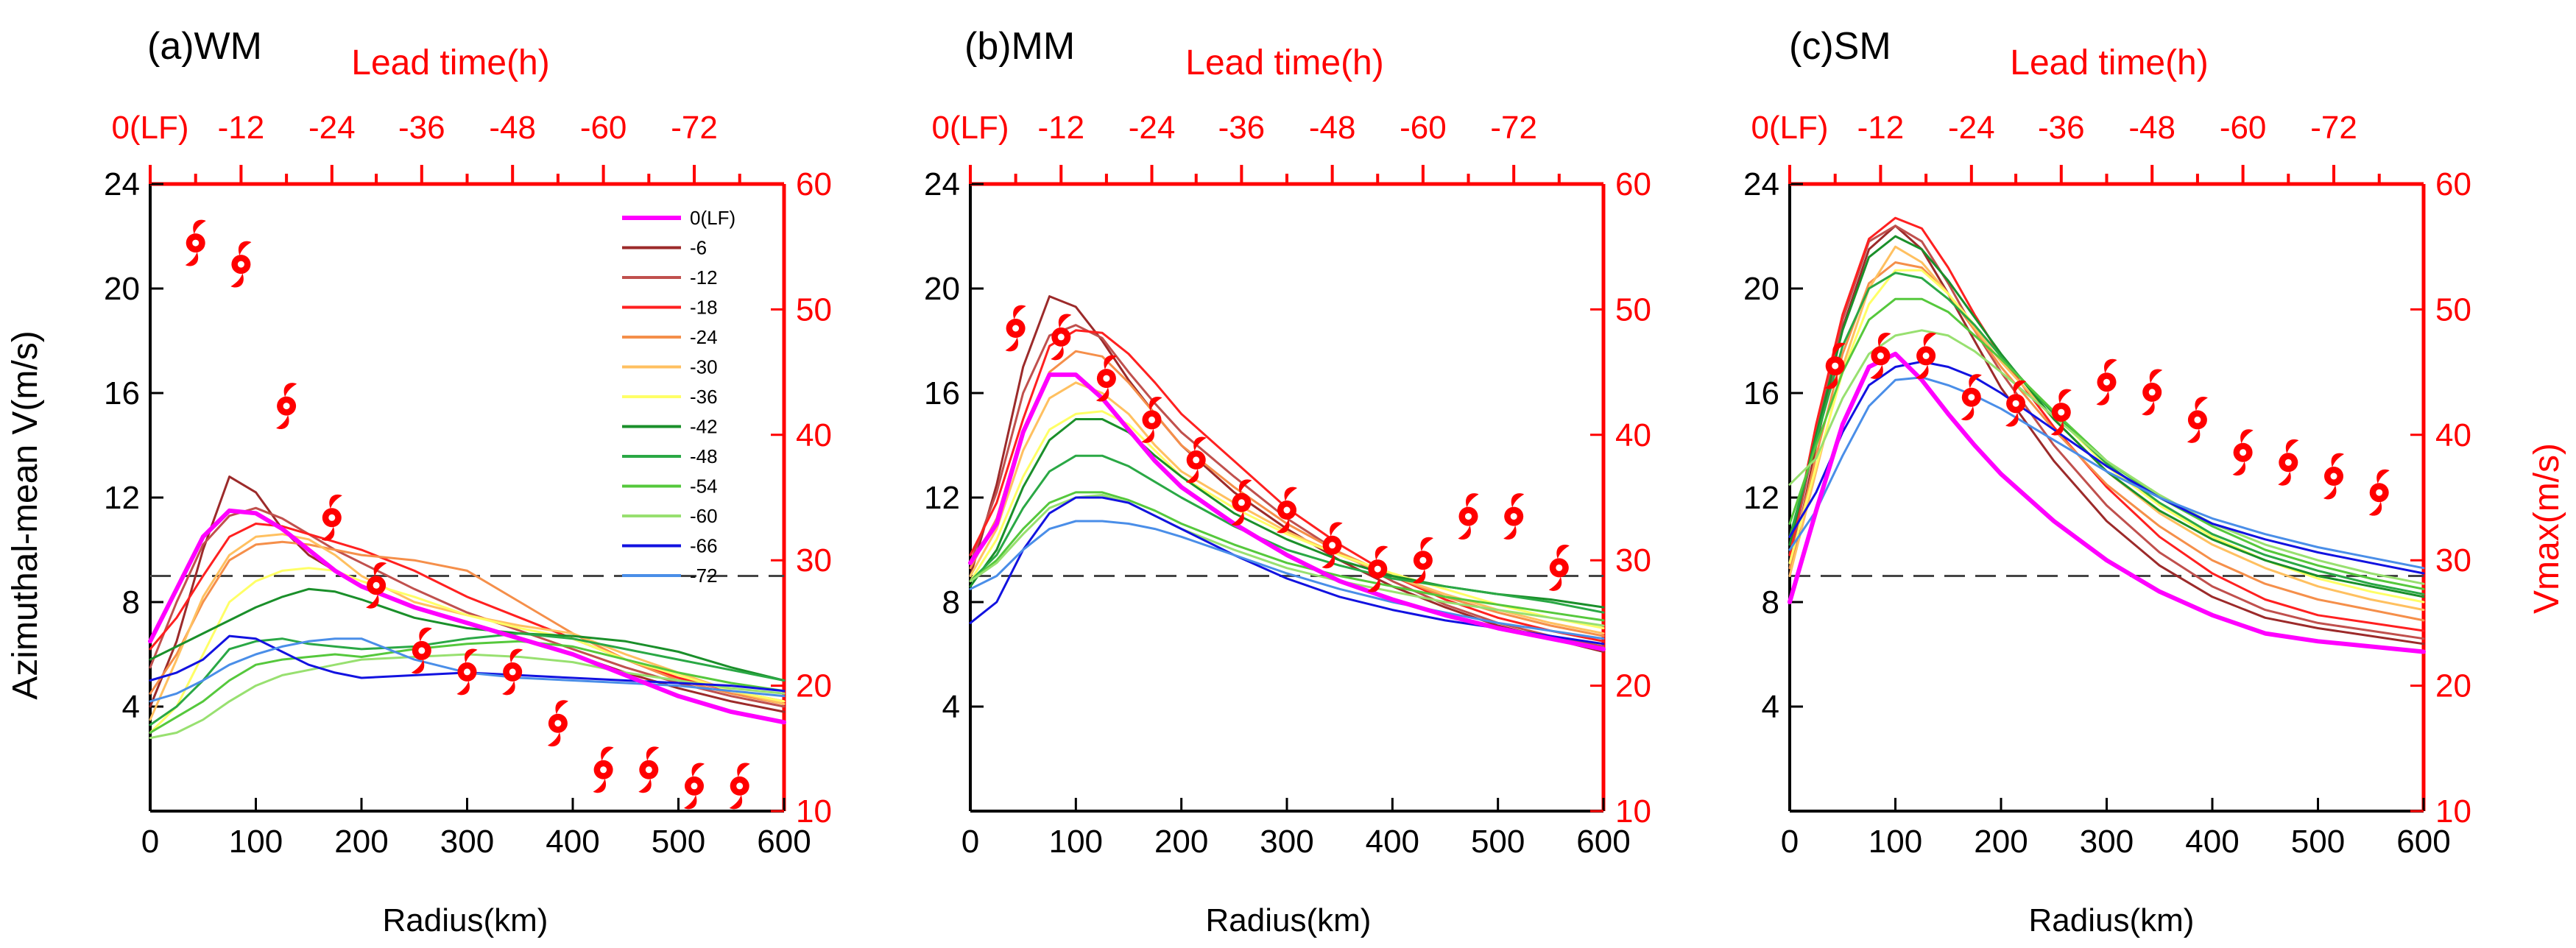  What do you see at coordinates (25, 514) in the screenshot?
I see `panel-a-ylabel-left: Azimuthal-mean V(m/s)` at bounding box center [25, 514].